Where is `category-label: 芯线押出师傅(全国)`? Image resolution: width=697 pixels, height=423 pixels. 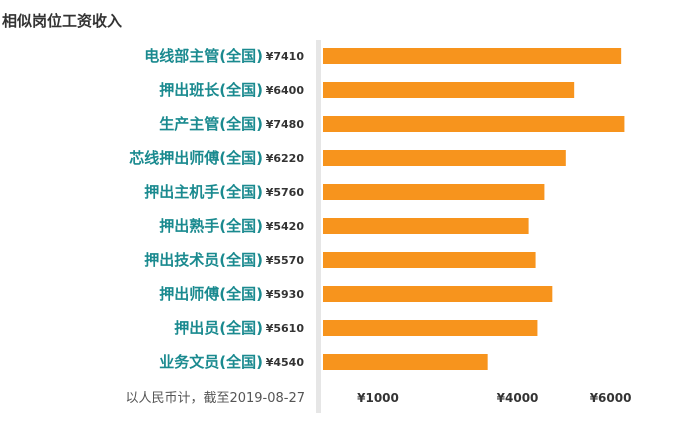 category-label: 芯线押出师傅(全国) is located at coordinates (196, 158).